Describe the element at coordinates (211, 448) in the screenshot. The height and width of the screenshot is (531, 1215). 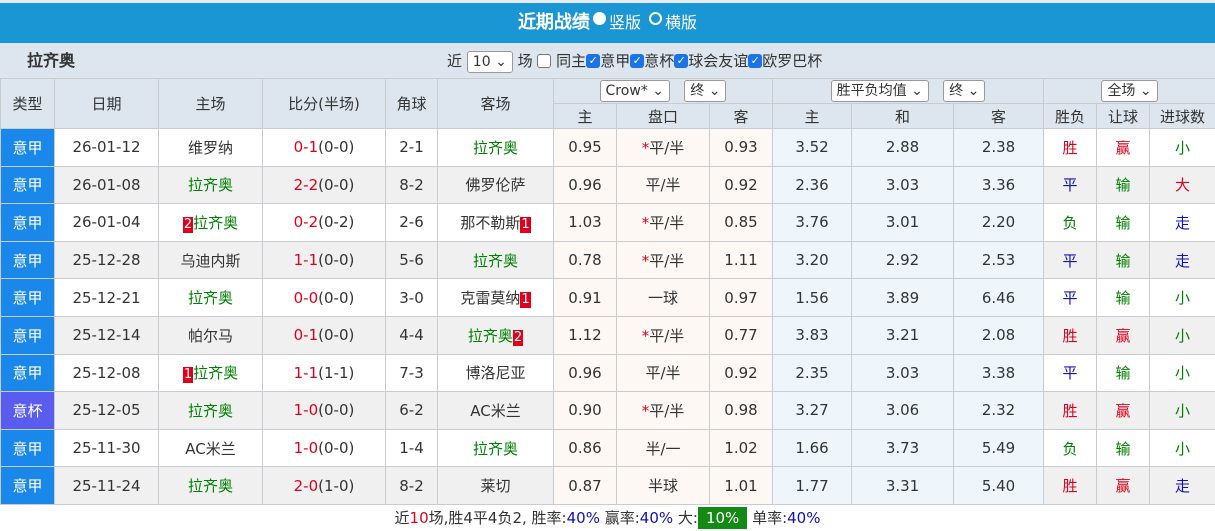
I see `home-team: AC米兰` at that location.